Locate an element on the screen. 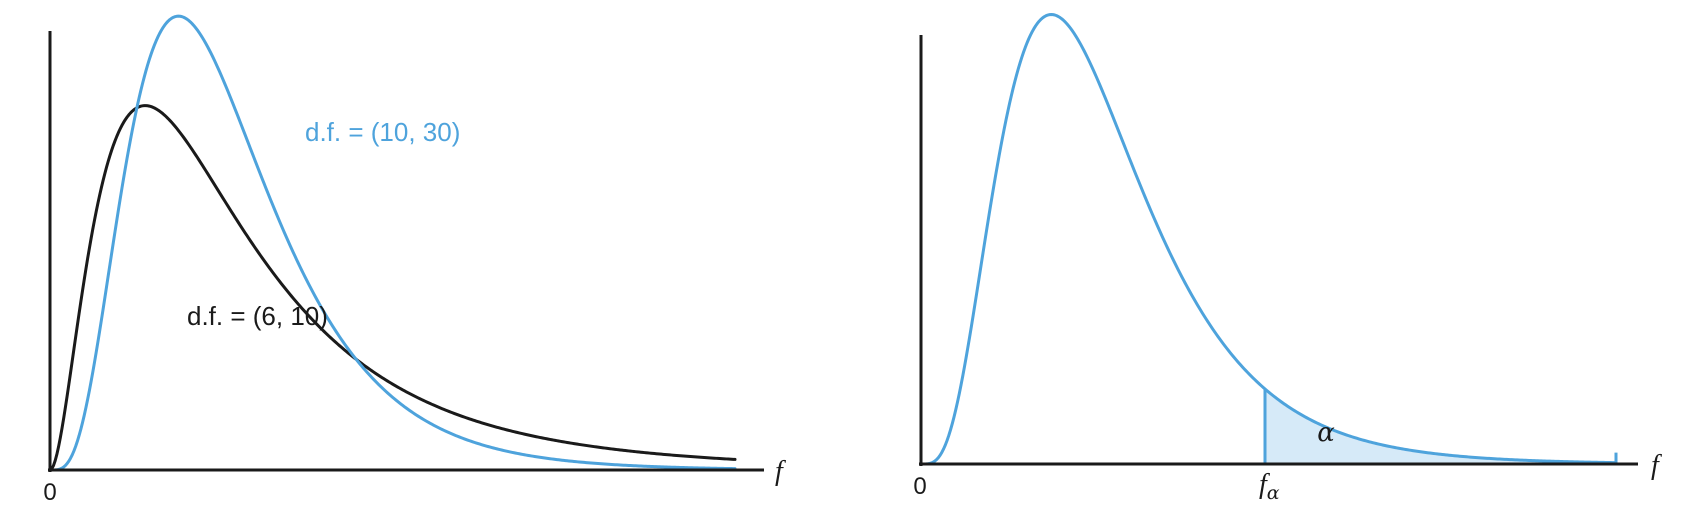 The width and height of the screenshot is (1696, 514). right-x-tick-label-0: 0 is located at coordinates (919, 486).